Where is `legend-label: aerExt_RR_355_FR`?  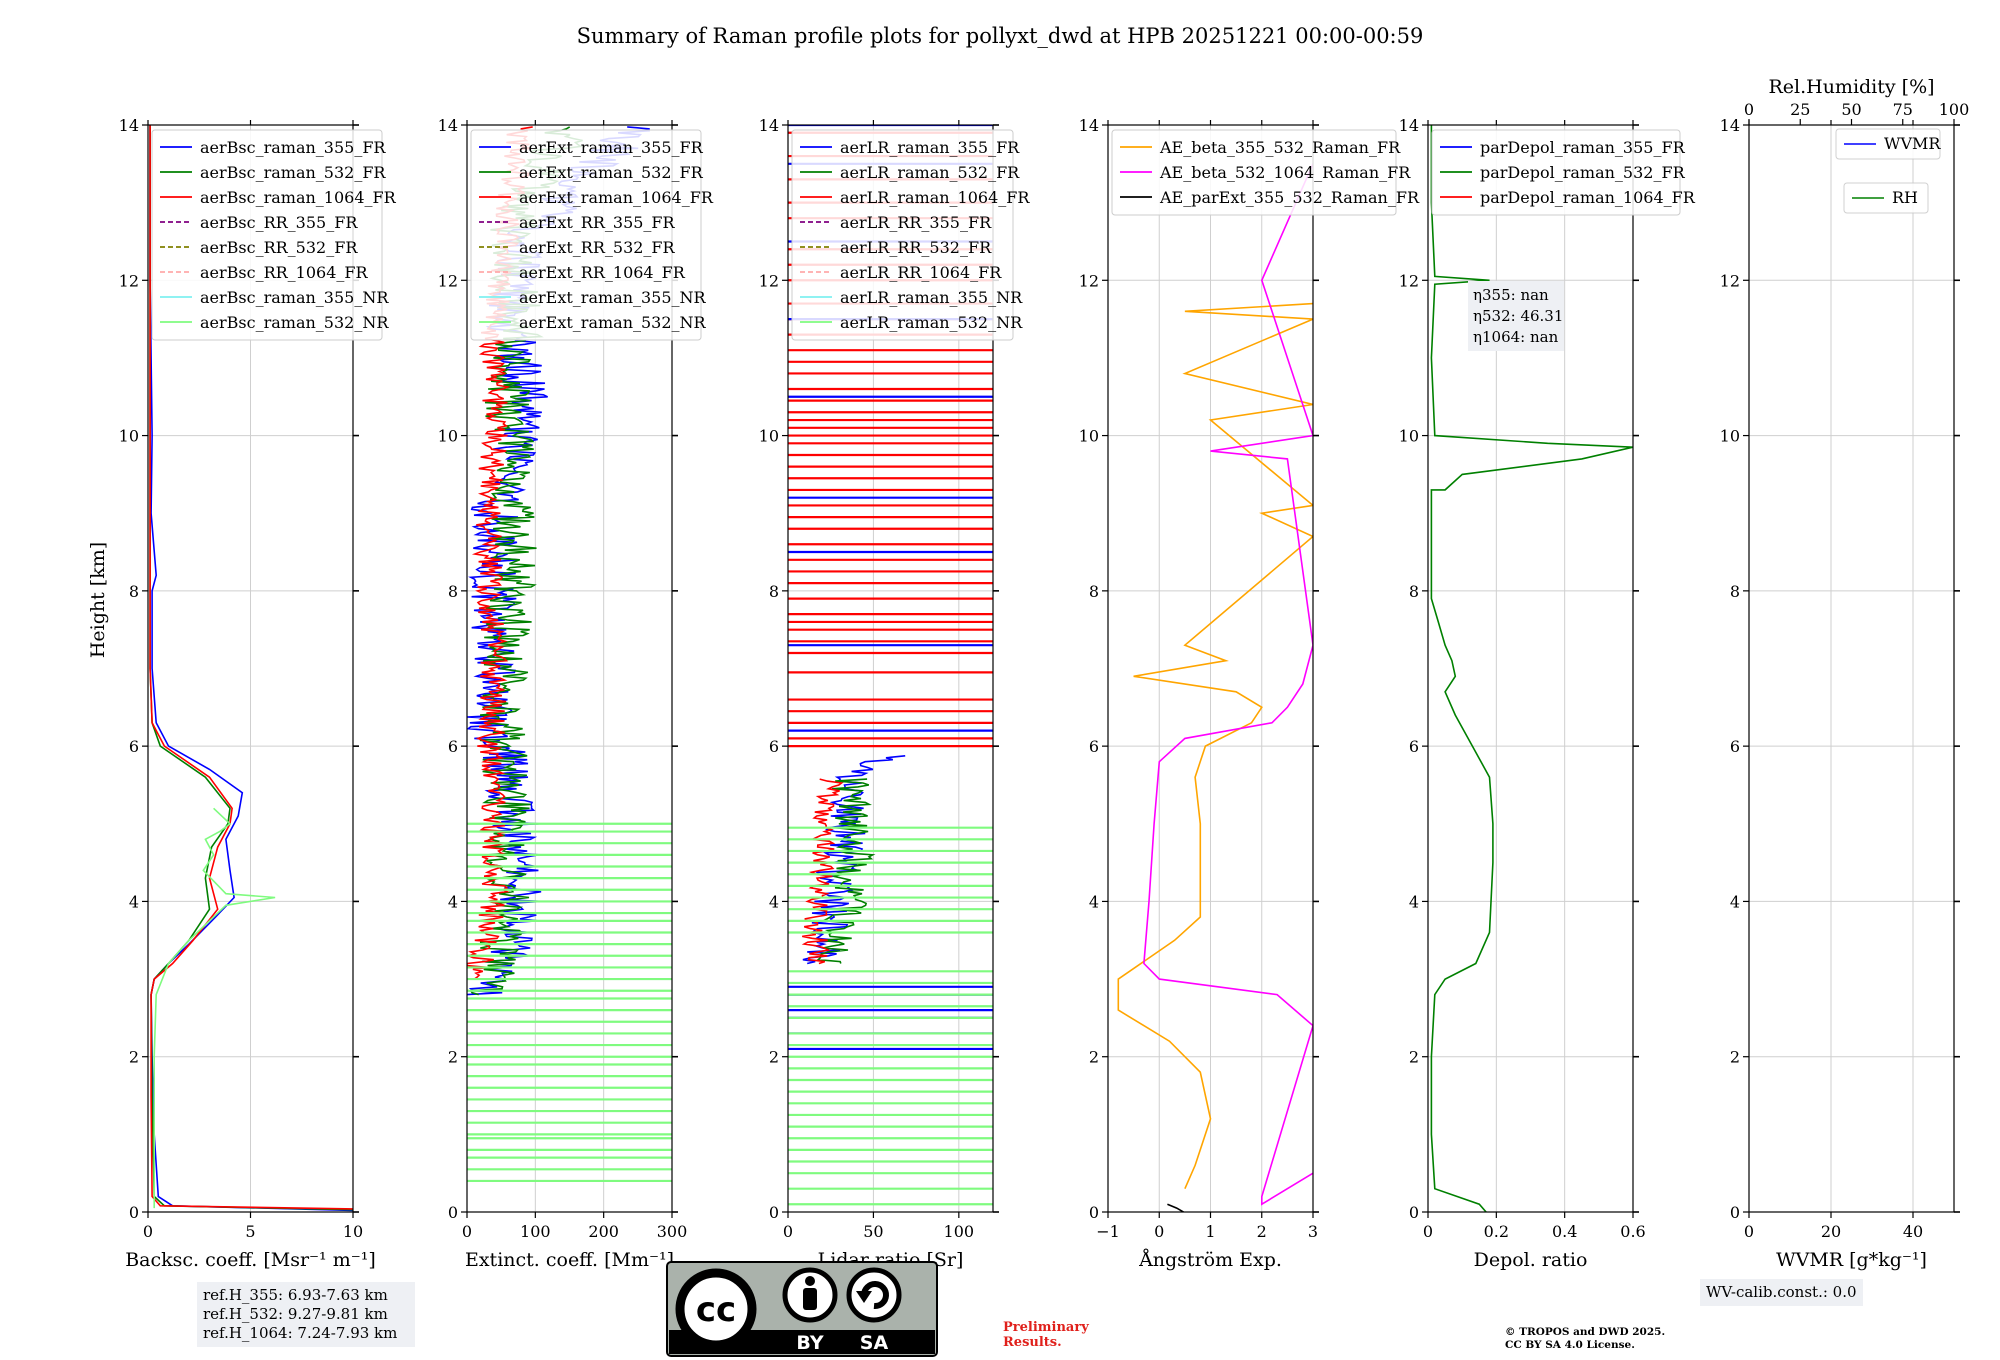 legend-label: aerExt_RR_355_FR is located at coordinates (597, 222).